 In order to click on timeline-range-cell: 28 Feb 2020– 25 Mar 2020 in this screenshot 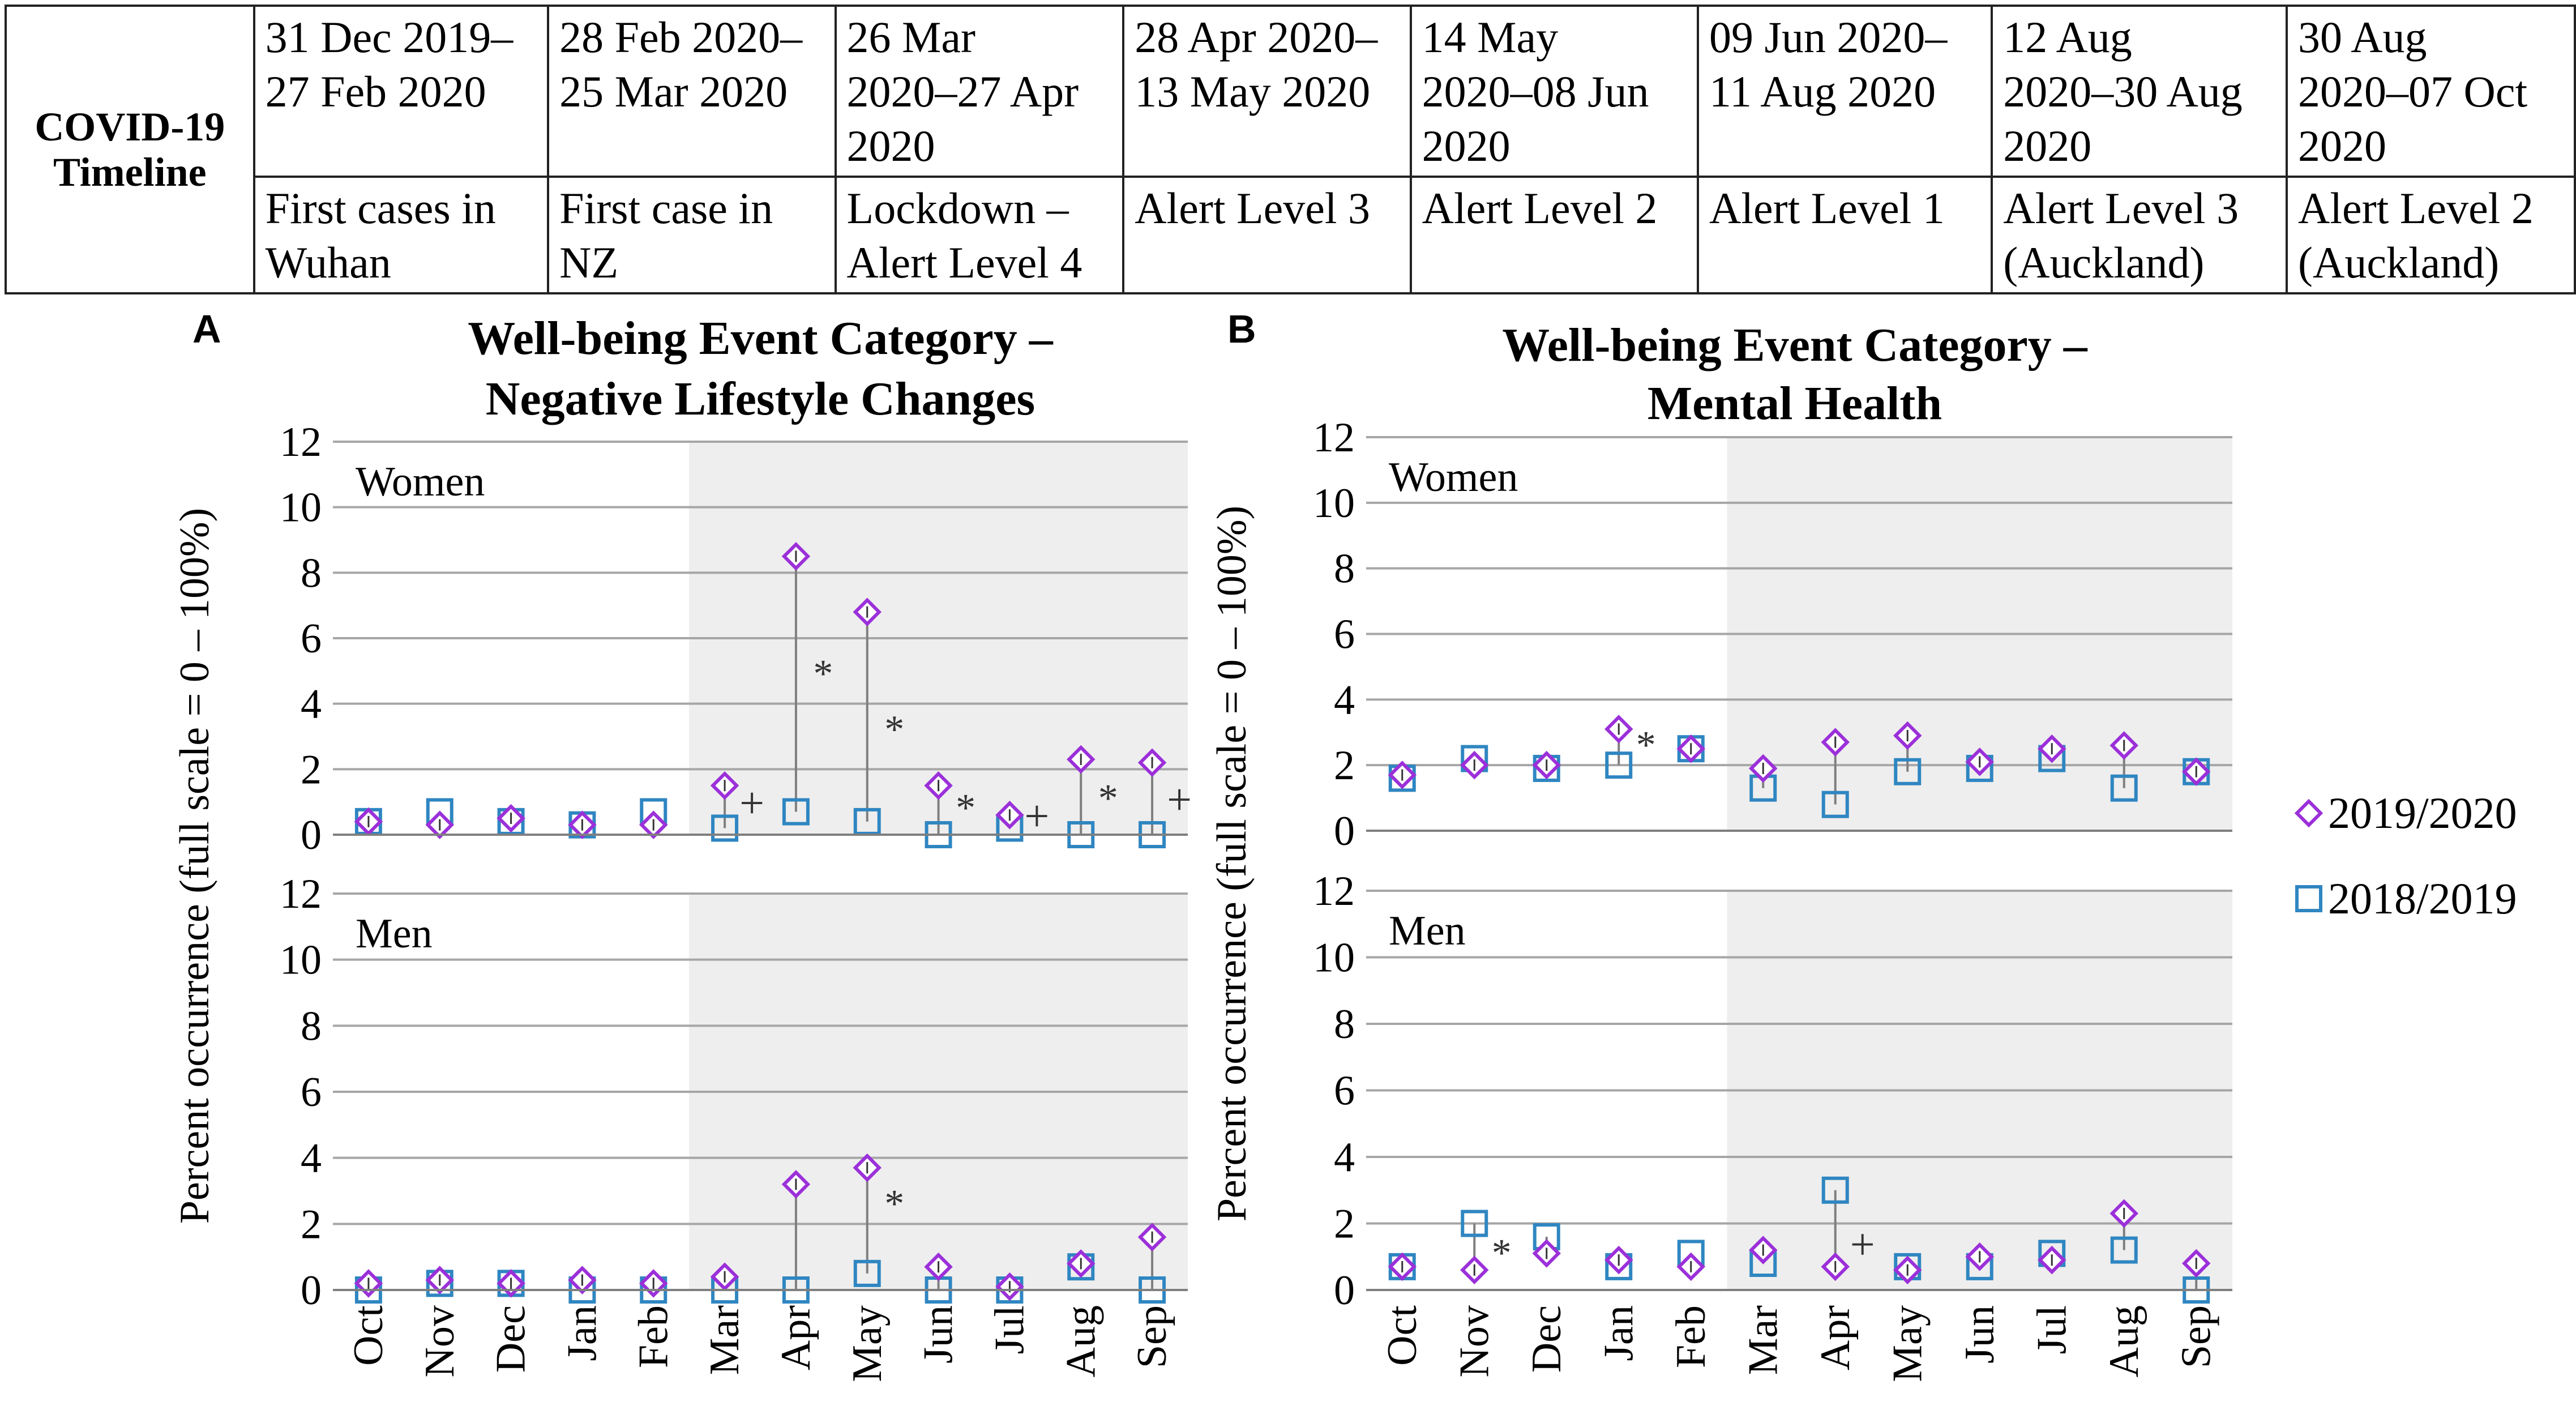, I will do `click(692, 92)`.